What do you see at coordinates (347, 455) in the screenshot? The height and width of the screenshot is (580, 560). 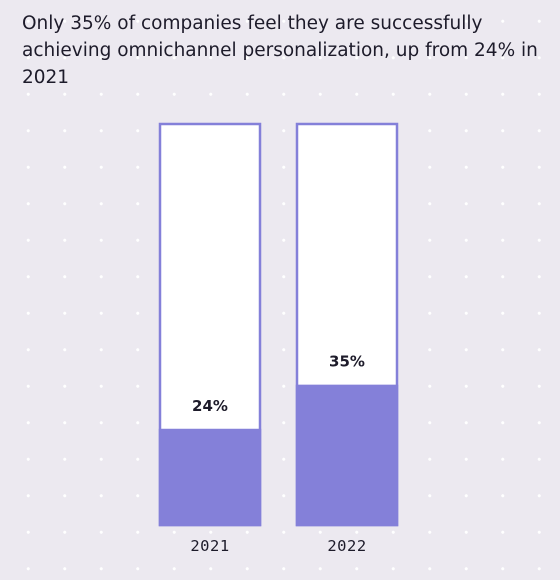 I see `bar-2022` at bounding box center [347, 455].